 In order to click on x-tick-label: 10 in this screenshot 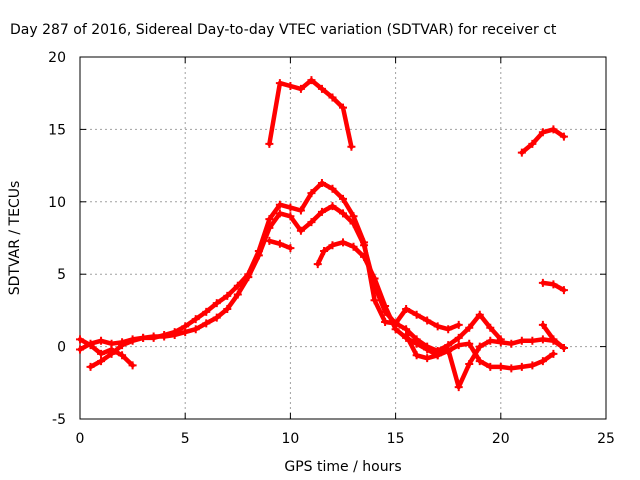, I will do `click(290, 439)`.